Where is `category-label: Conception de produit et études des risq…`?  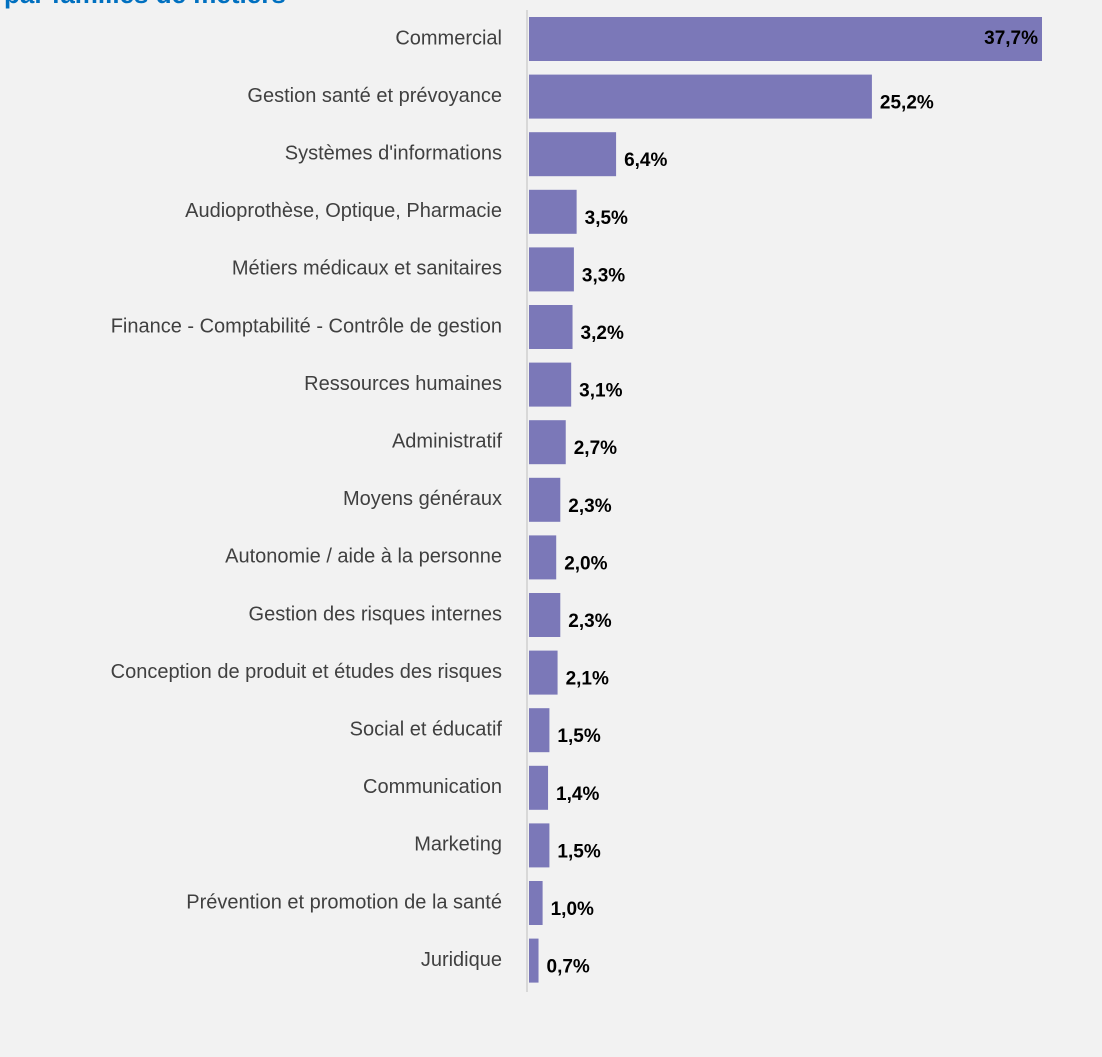 category-label: Conception de produit et études des risq… is located at coordinates (306, 672).